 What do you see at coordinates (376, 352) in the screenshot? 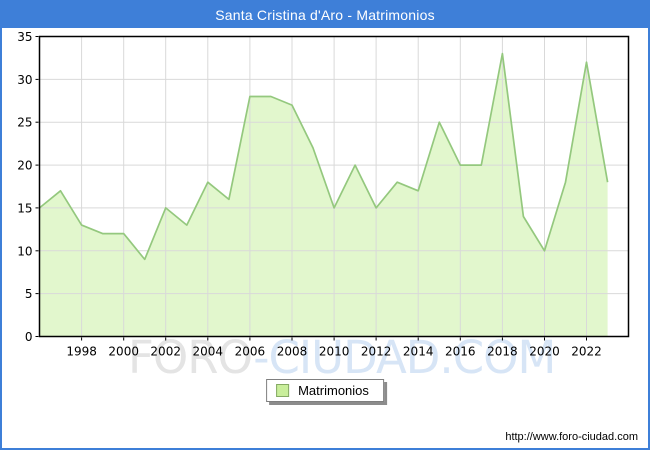
I see `x-tick-label: 2012` at bounding box center [376, 352].